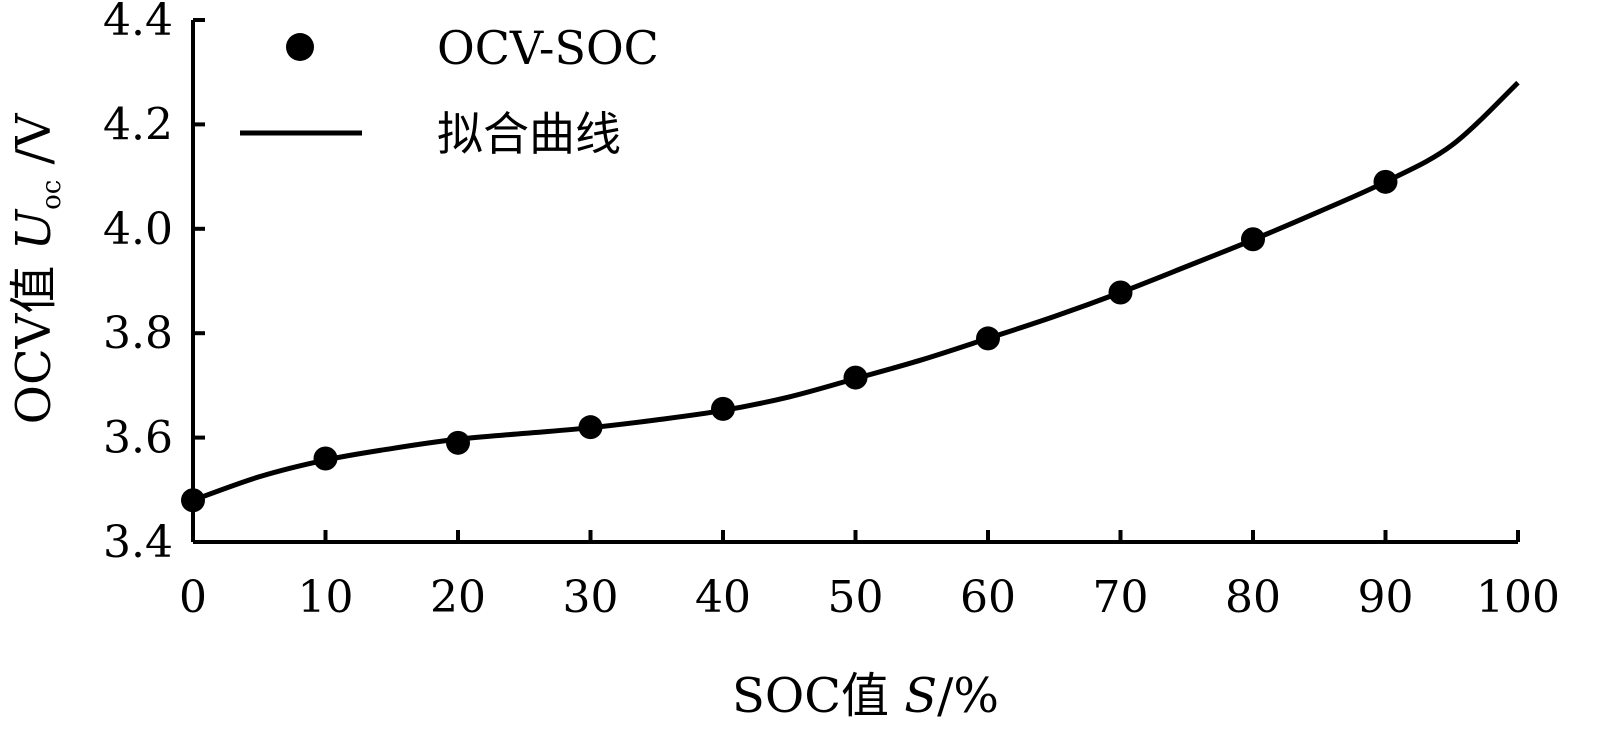 The image size is (1620, 735). Describe the element at coordinates (1386, 597) in the screenshot. I see `x-tick-label: 90` at that location.